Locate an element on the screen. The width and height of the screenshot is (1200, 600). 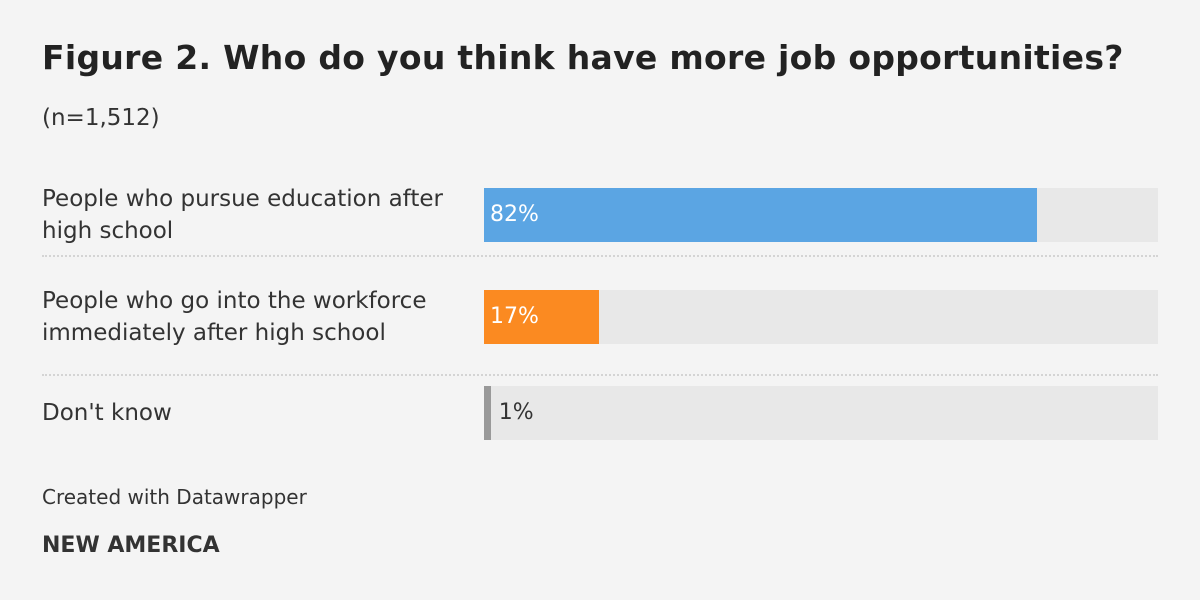
source: NEW AMERICA is located at coordinates (131, 545).